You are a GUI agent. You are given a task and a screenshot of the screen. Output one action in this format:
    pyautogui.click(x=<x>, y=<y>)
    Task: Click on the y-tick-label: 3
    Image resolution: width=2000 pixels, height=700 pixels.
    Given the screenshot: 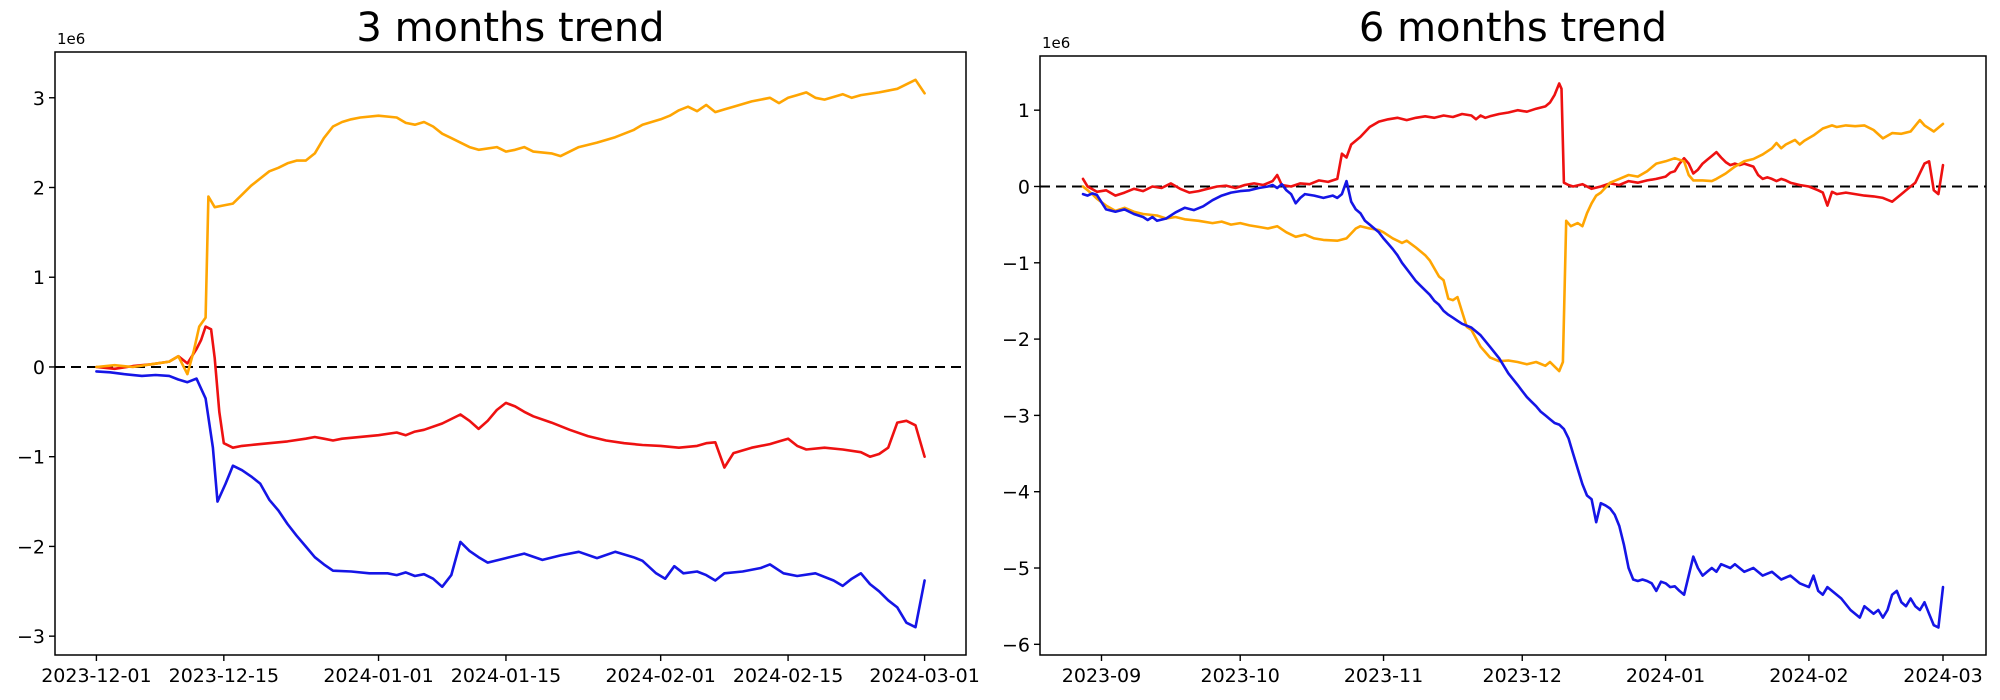 What is the action you would take?
    pyautogui.click(x=39, y=99)
    